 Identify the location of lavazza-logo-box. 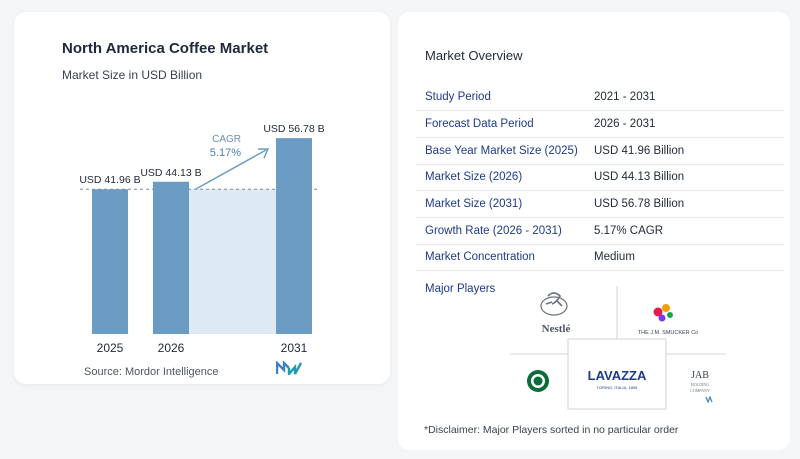
(617, 374).